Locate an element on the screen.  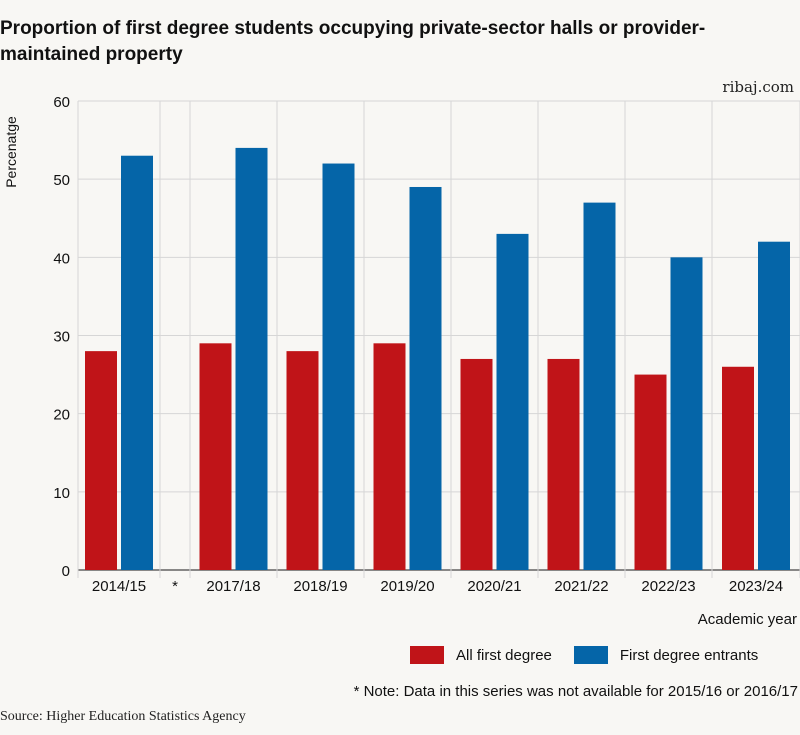
y-tick-label: 0 is located at coordinates (66, 571).